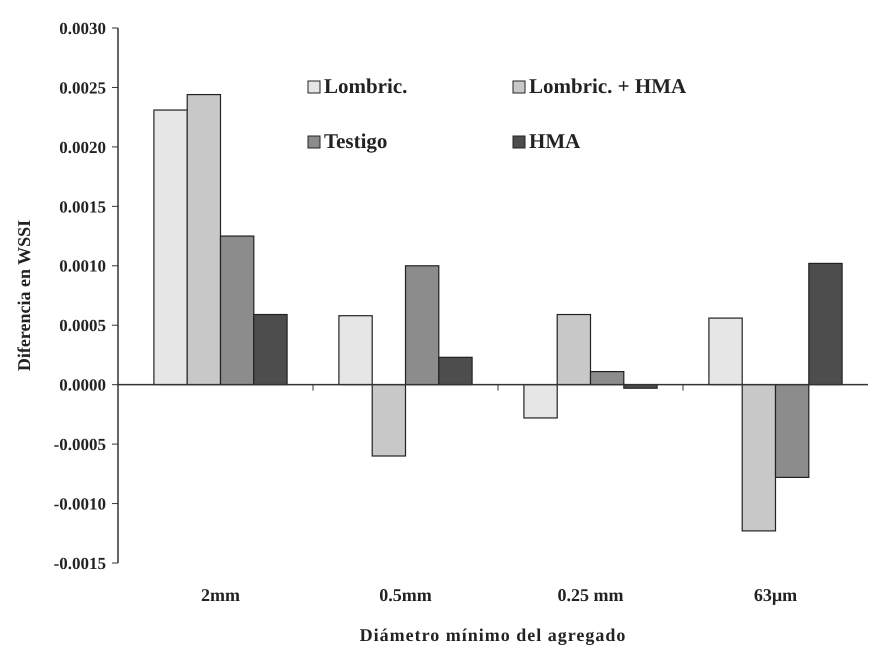 The image size is (895, 663). Describe the element at coordinates (82, 88) in the screenshot. I see `y-tick-label: 0.0025` at that location.